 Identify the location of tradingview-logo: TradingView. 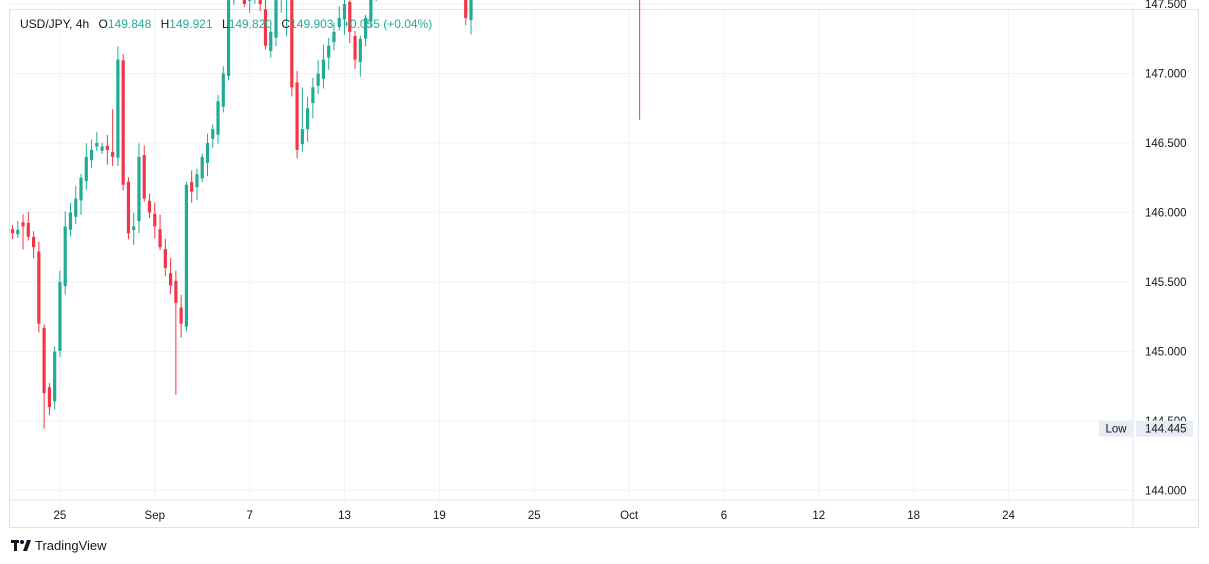
(59, 545).